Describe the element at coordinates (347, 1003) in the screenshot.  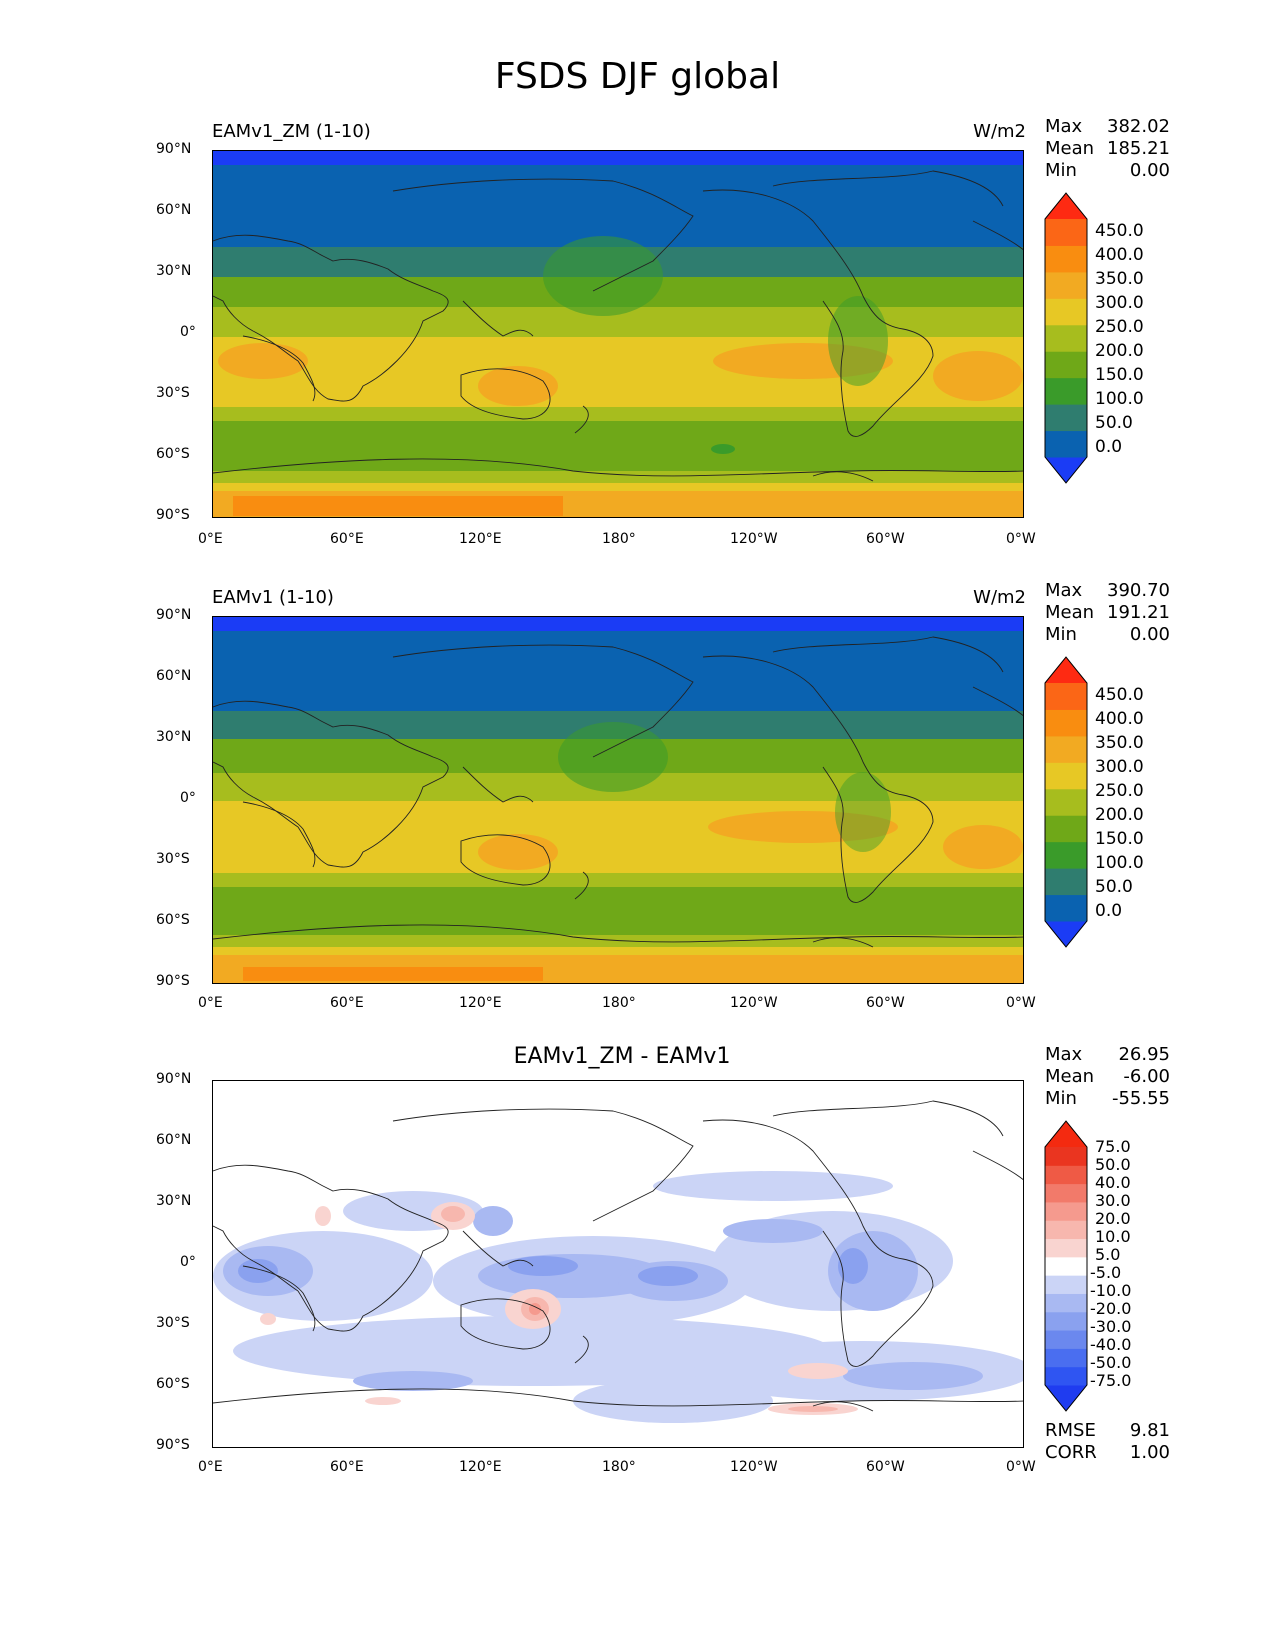
I see `panel2-xtick: 60°E` at that location.